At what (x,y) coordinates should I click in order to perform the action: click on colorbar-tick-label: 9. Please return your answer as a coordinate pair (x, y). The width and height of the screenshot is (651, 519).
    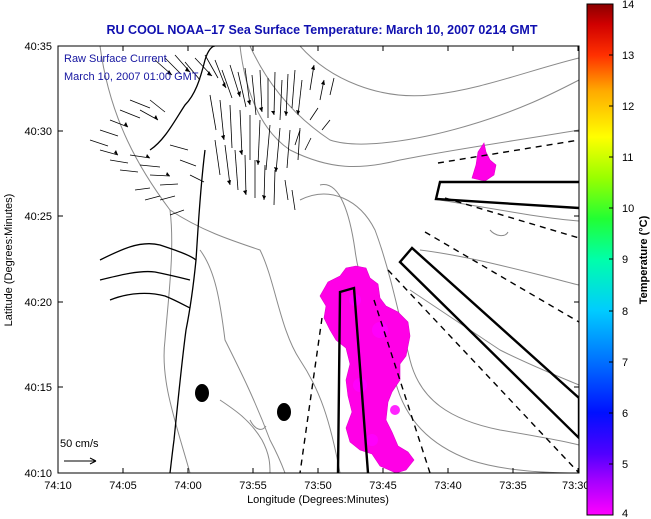
    Looking at the image, I should click on (625, 260).